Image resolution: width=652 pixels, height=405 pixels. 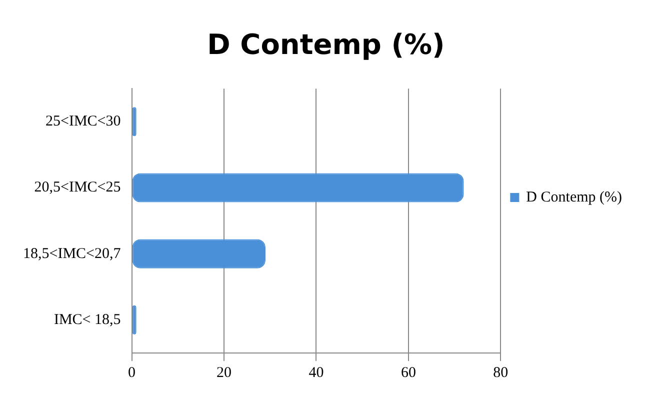 I want to click on x-tick-label: 20, so click(x=224, y=372).